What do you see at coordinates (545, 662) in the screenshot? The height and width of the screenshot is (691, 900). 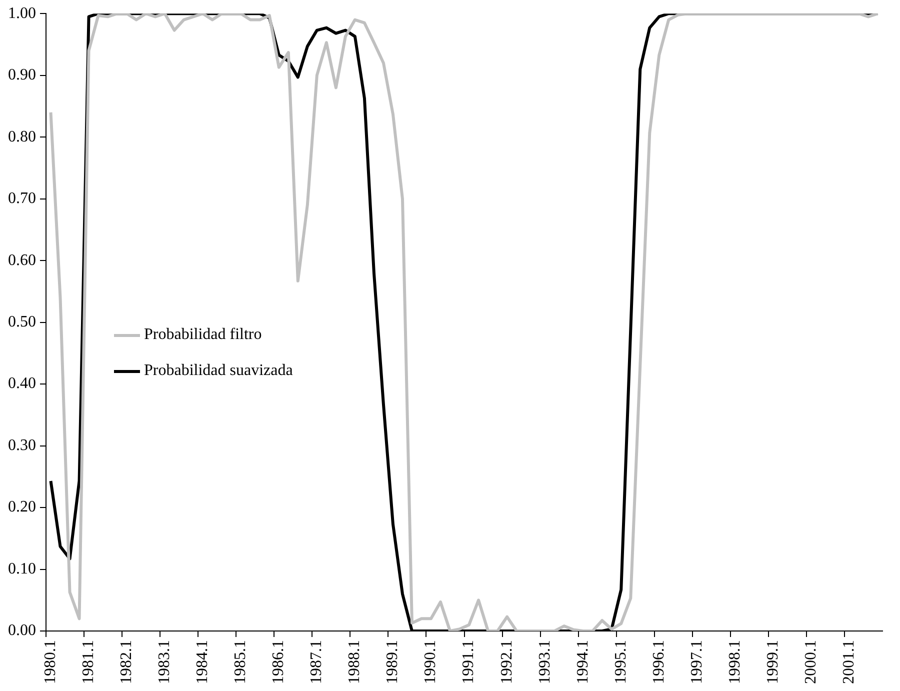 I see `x-tick-label: 1993.1` at bounding box center [545, 662].